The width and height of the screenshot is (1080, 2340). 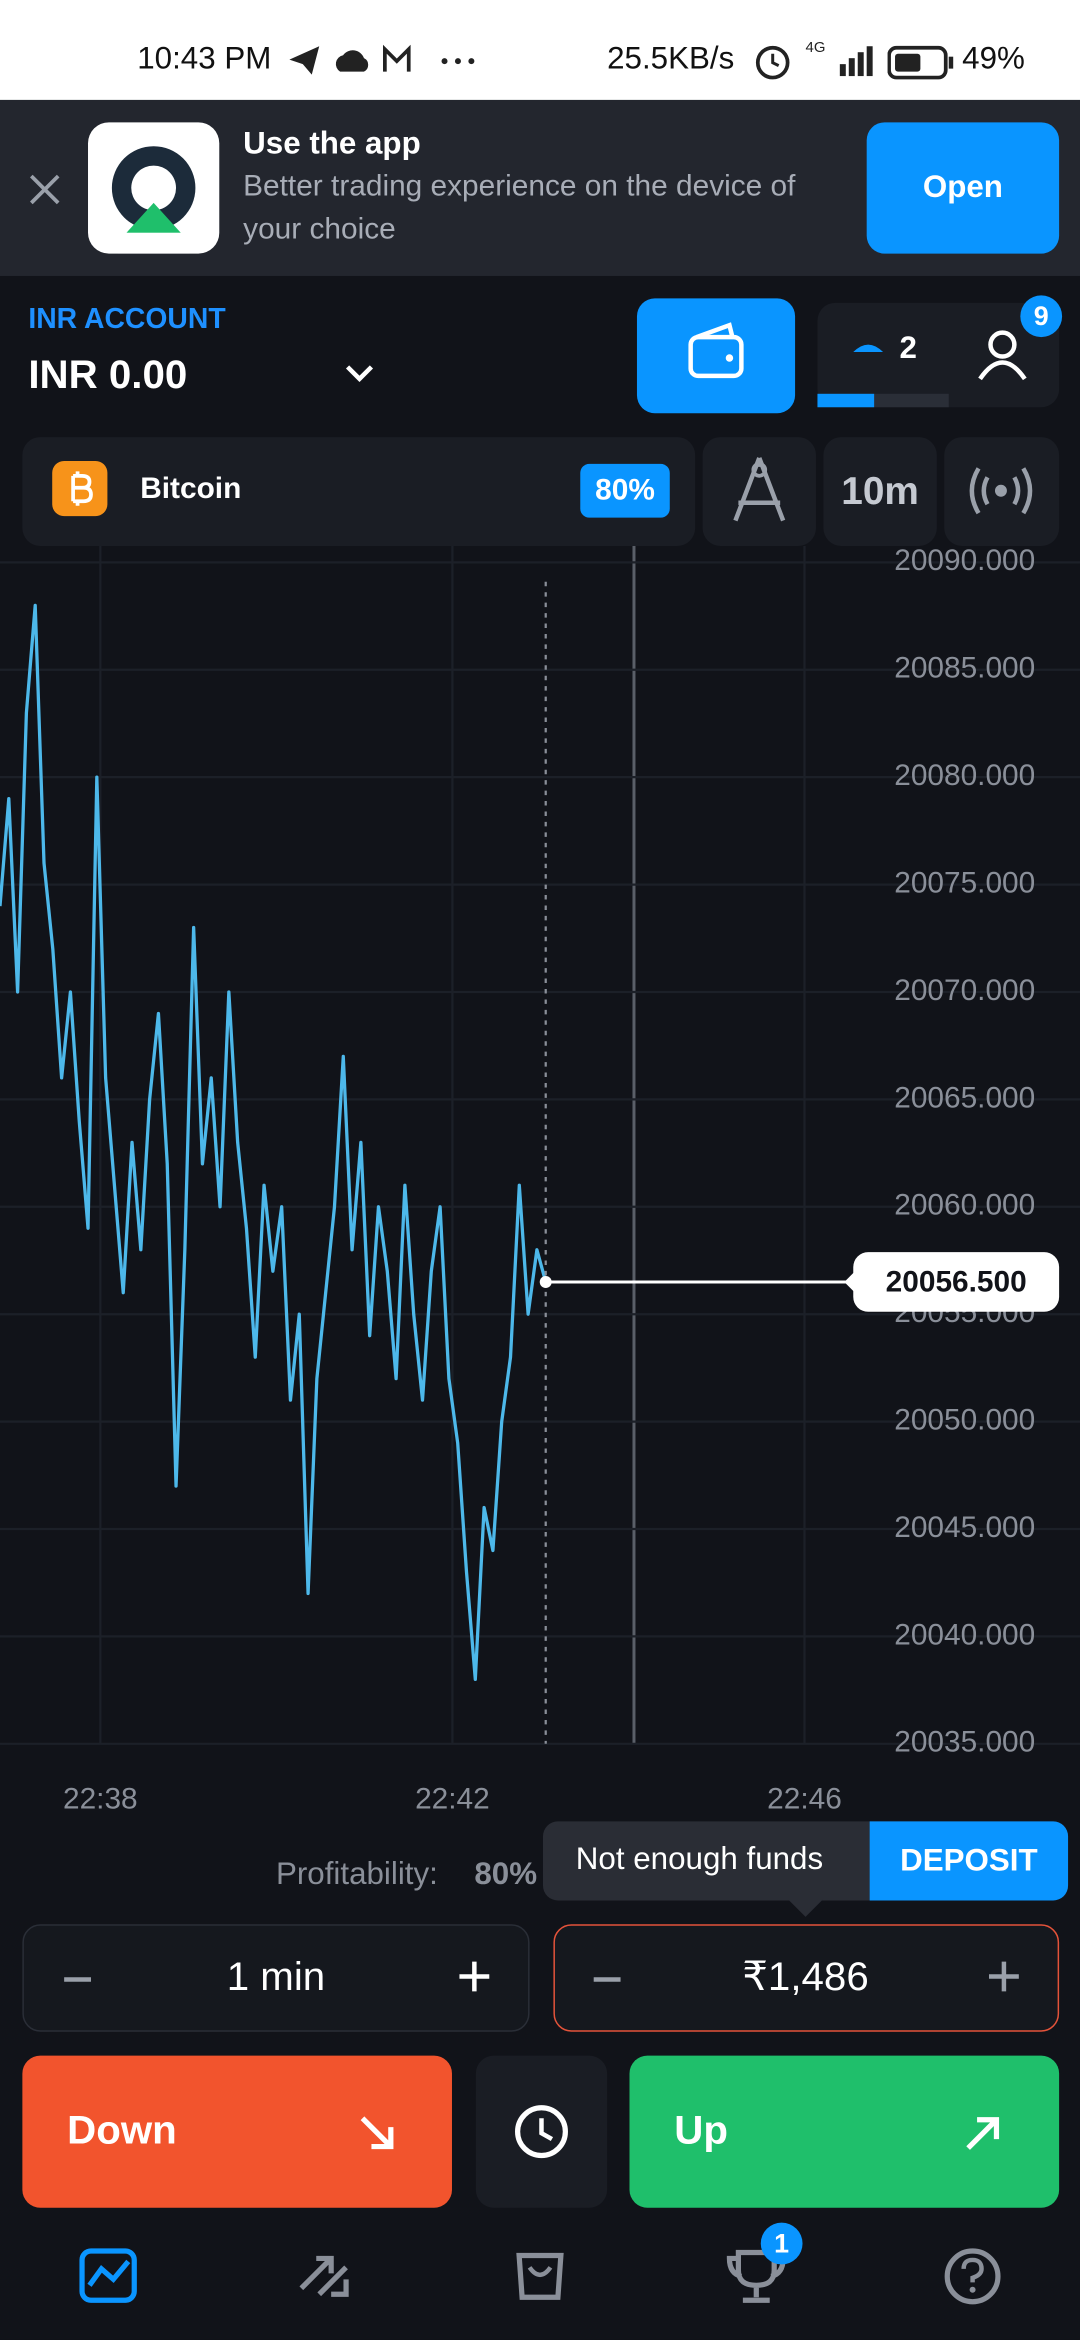 I want to click on nav-market, so click(x=540, y=2276).